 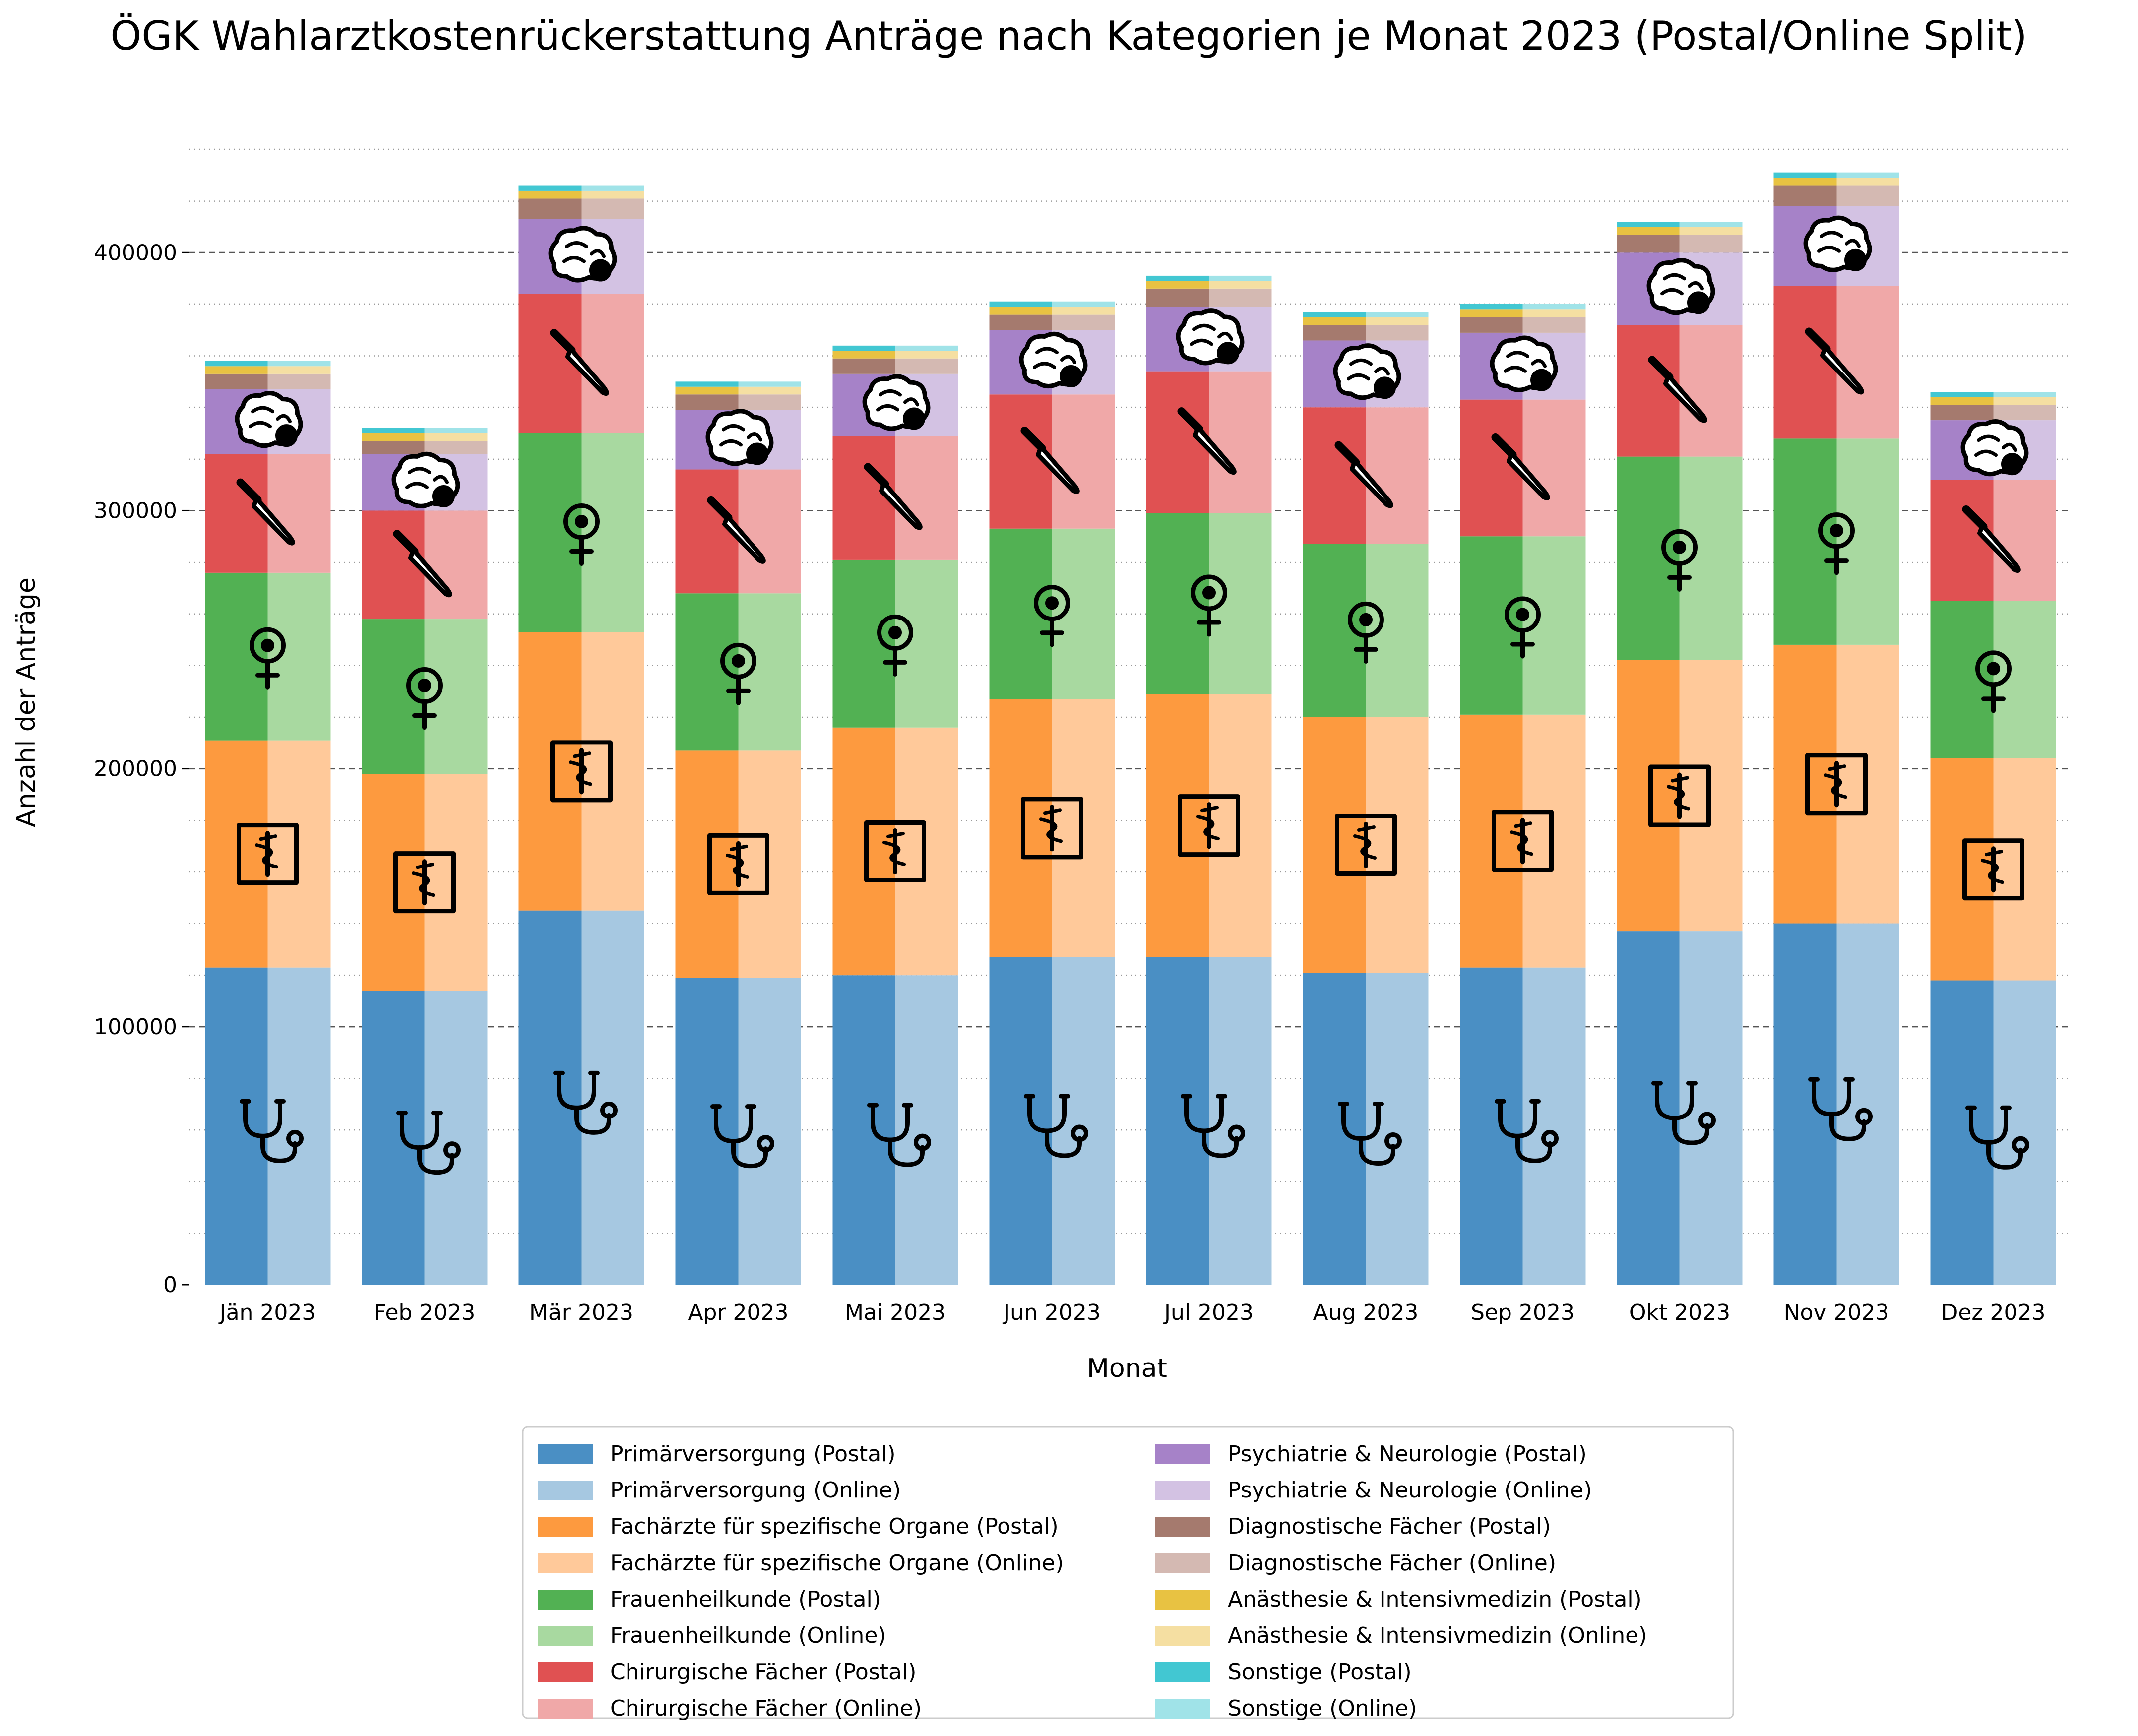 I want to click on legend-label: Chirurgische Fächer (Postal), so click(x=763, y=1672).